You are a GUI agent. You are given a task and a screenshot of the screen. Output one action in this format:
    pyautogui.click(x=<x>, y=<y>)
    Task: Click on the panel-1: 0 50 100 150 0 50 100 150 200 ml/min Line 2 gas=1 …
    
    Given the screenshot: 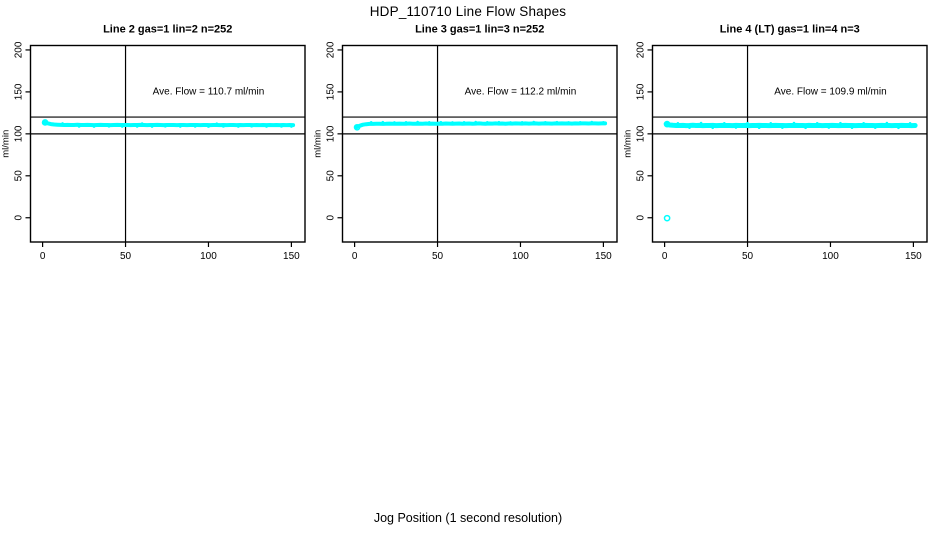 What is the action you would take?
    pyautogui.click(x=153, y=143)
    